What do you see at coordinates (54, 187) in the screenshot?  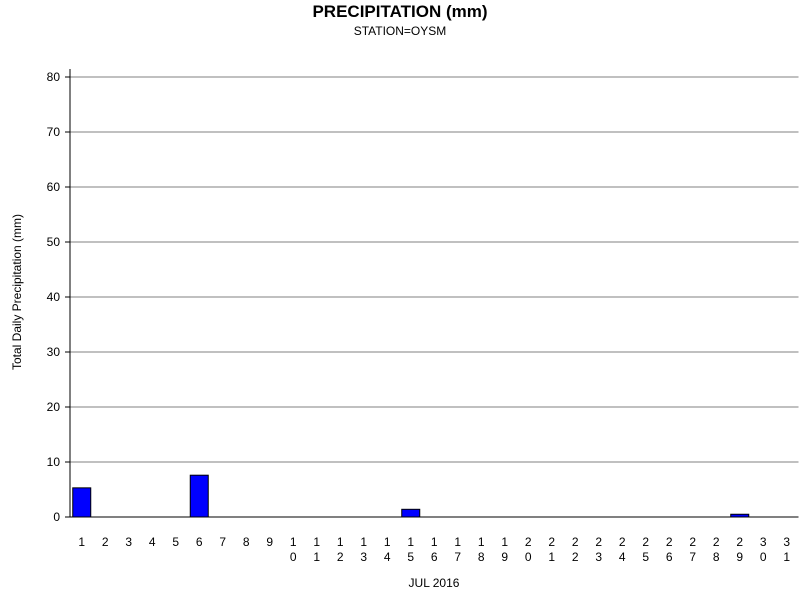 I see `y-tick-label: 60` at bounding box center [54, 187].